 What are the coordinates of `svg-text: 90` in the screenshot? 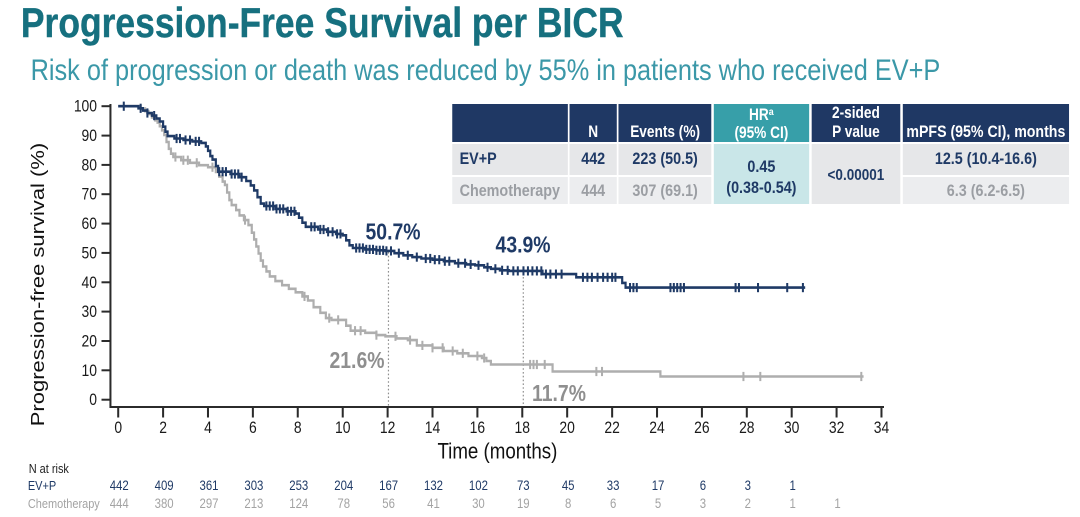 It's located at (89, 136).